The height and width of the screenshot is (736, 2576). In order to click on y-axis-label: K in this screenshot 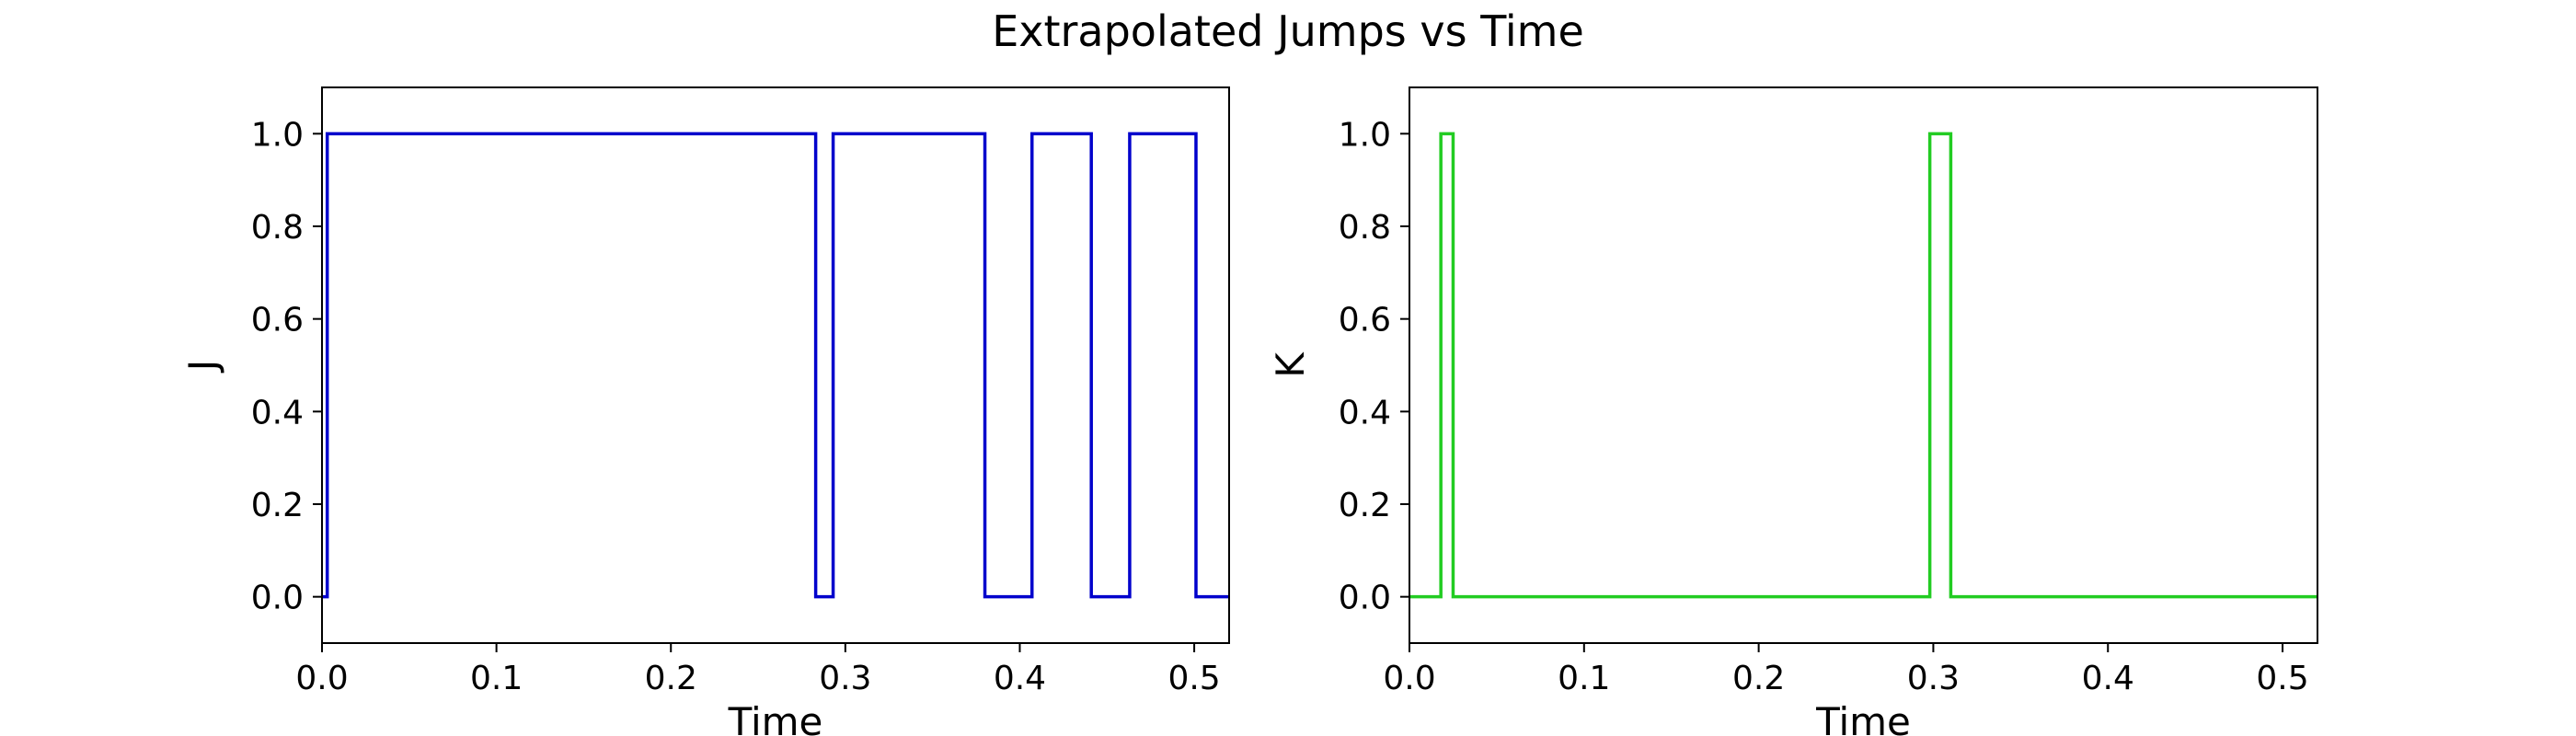, I will do `click(1290, 364)`.